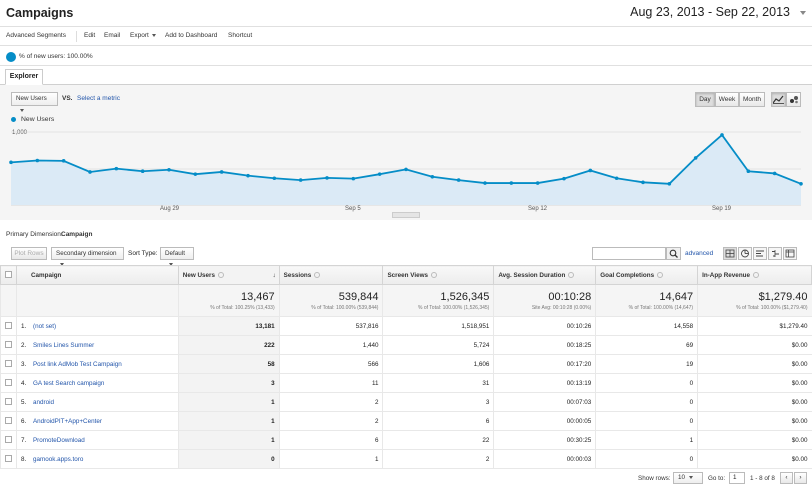 The image size is (812, 488). Describe the element at coordinates (699, 253) in the screenshot. I see `advanced-filter-link: advanced` at that location.